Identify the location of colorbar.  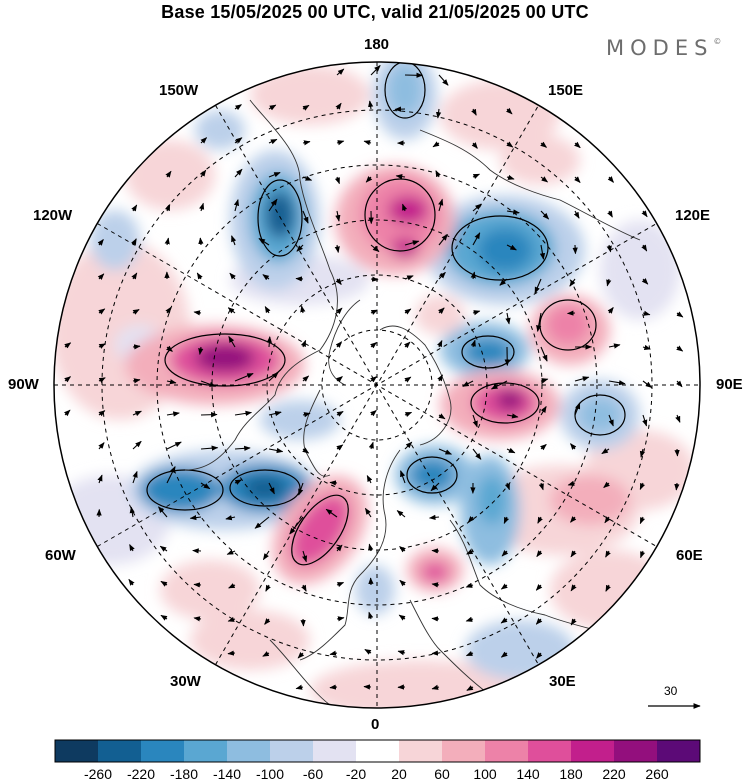
(377, 751).